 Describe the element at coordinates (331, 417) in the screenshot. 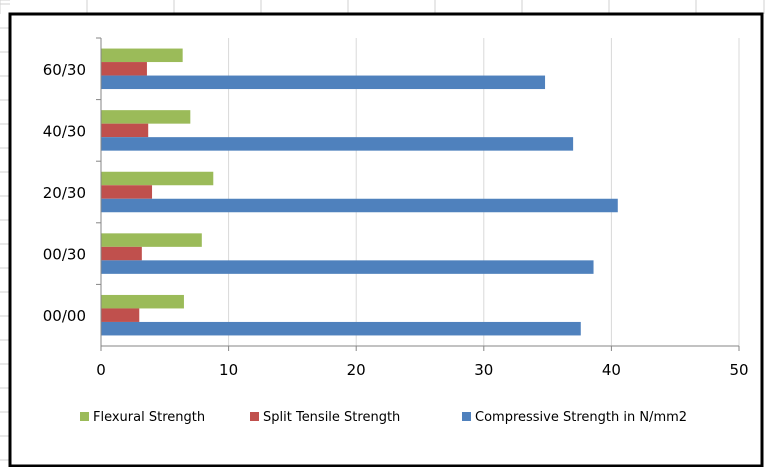

I see `legend-label: Split Tensile Strength` at that location.